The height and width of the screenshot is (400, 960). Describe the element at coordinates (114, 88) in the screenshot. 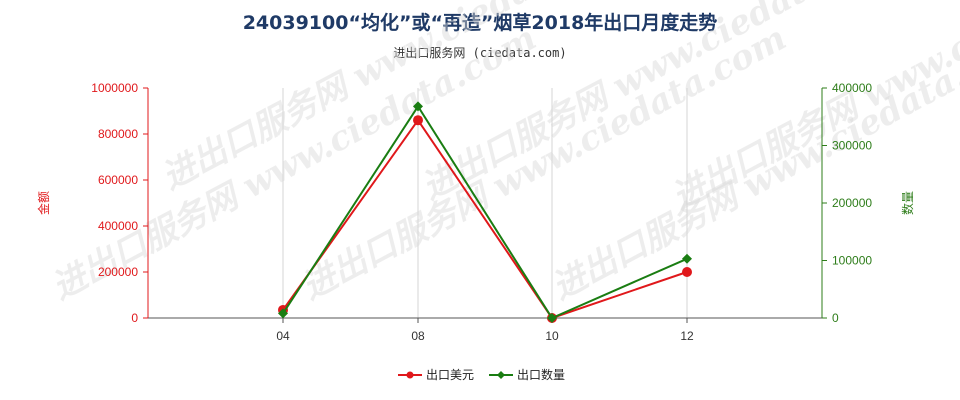

I see `left-tick-label: 1000000` at that location.